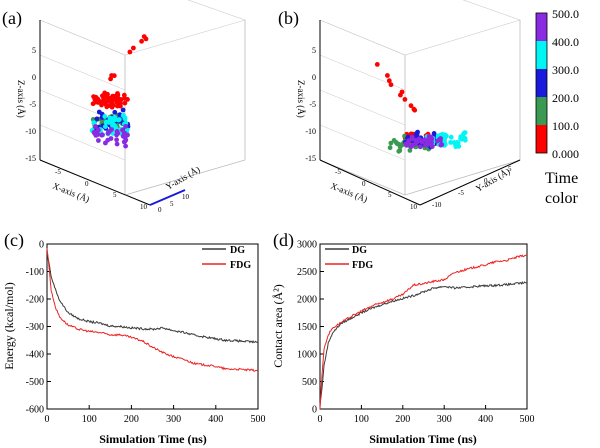 Image resolution: width=600 pixels, height=448 pixels. I want to click on panel-c-frame, so click(152, 326).